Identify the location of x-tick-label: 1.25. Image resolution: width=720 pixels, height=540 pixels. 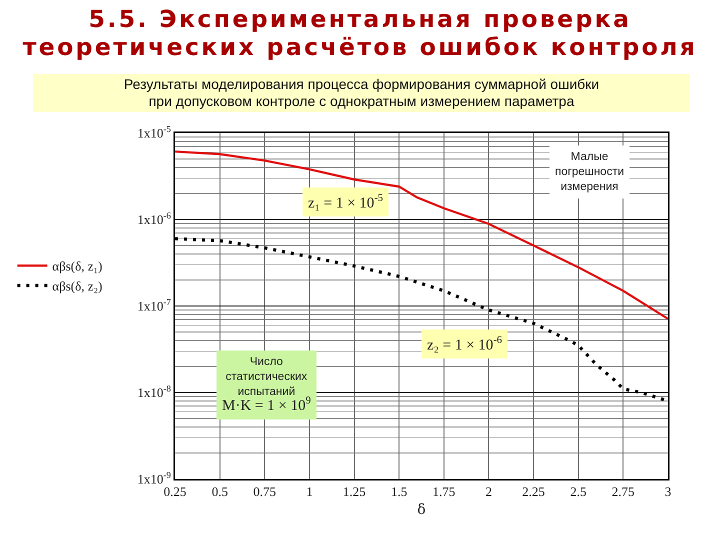
(354, 492).